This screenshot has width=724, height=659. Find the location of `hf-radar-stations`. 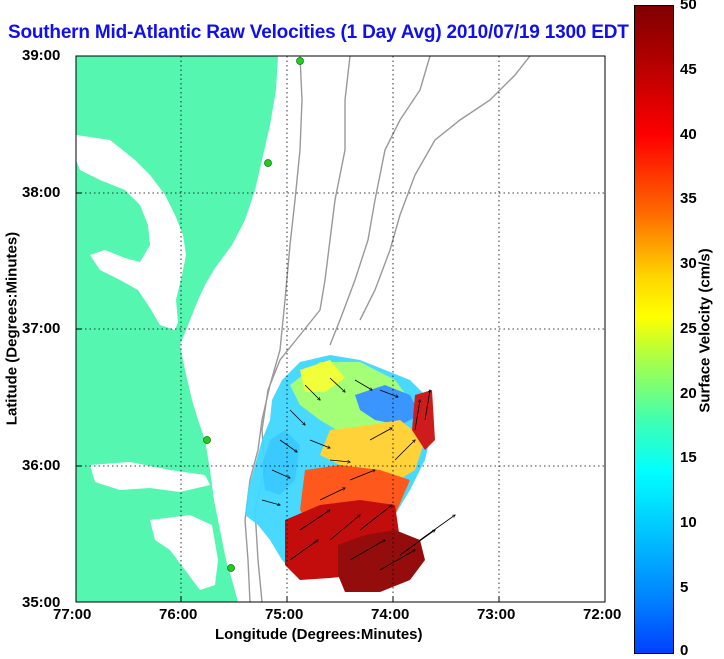

hf-radar-stations is located at coordinates (253, 314).